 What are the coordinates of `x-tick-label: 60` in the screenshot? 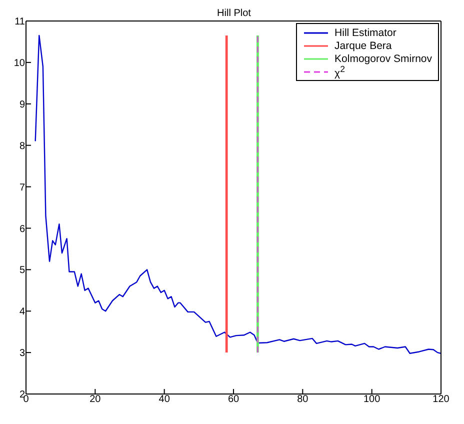 It's located at (234, 400).